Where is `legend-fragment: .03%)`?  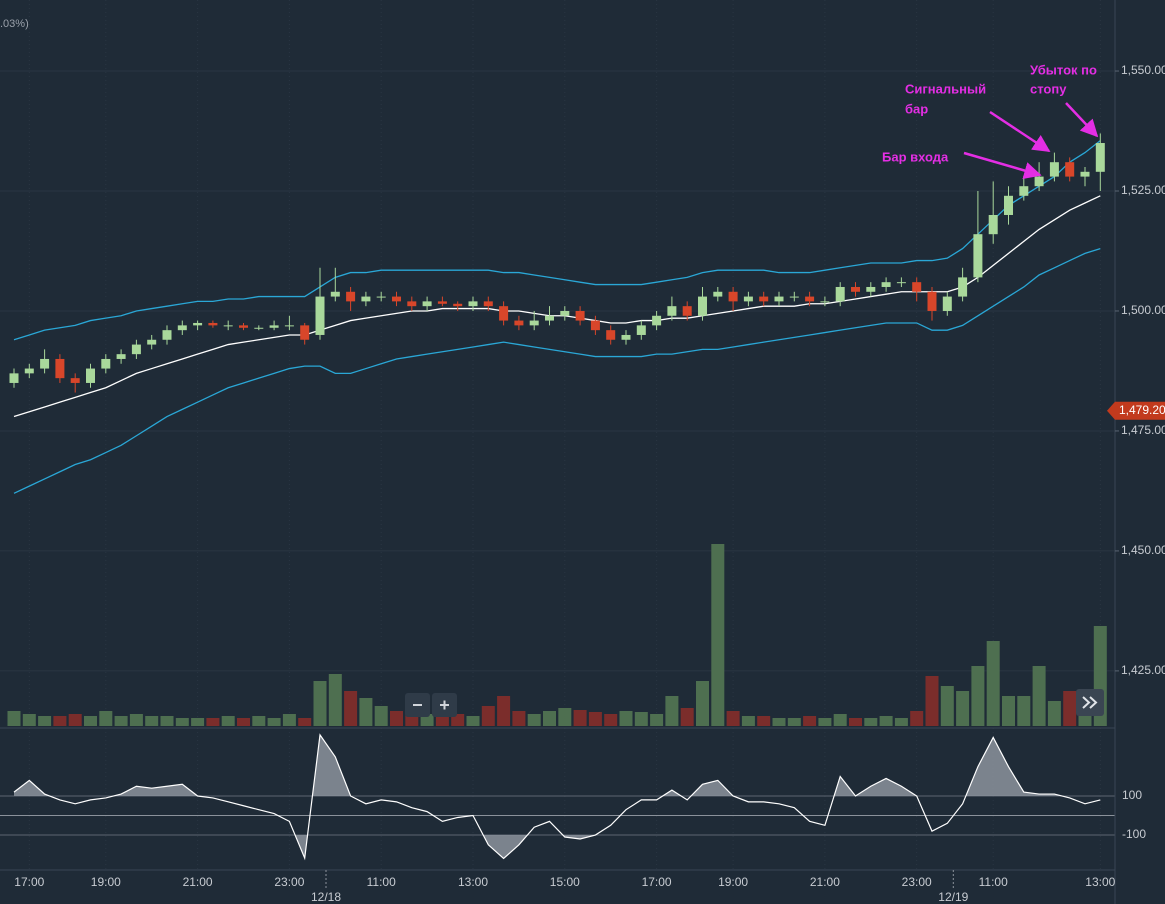 legend-fragment: .03%) is located at coordinates (14, 24).